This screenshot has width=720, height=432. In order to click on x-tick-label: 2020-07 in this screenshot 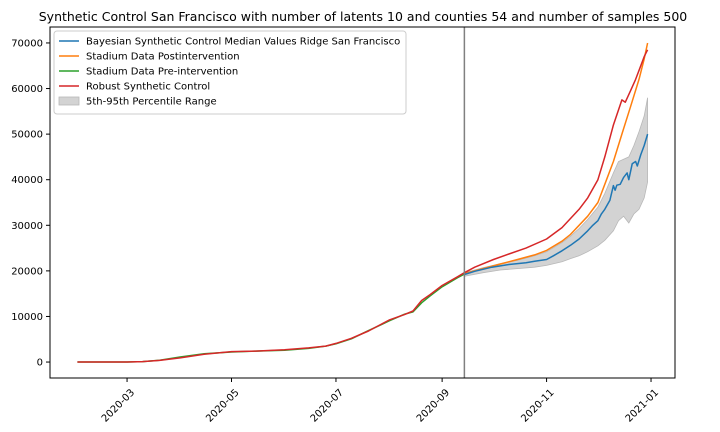, I will do `click(327, 405)`.